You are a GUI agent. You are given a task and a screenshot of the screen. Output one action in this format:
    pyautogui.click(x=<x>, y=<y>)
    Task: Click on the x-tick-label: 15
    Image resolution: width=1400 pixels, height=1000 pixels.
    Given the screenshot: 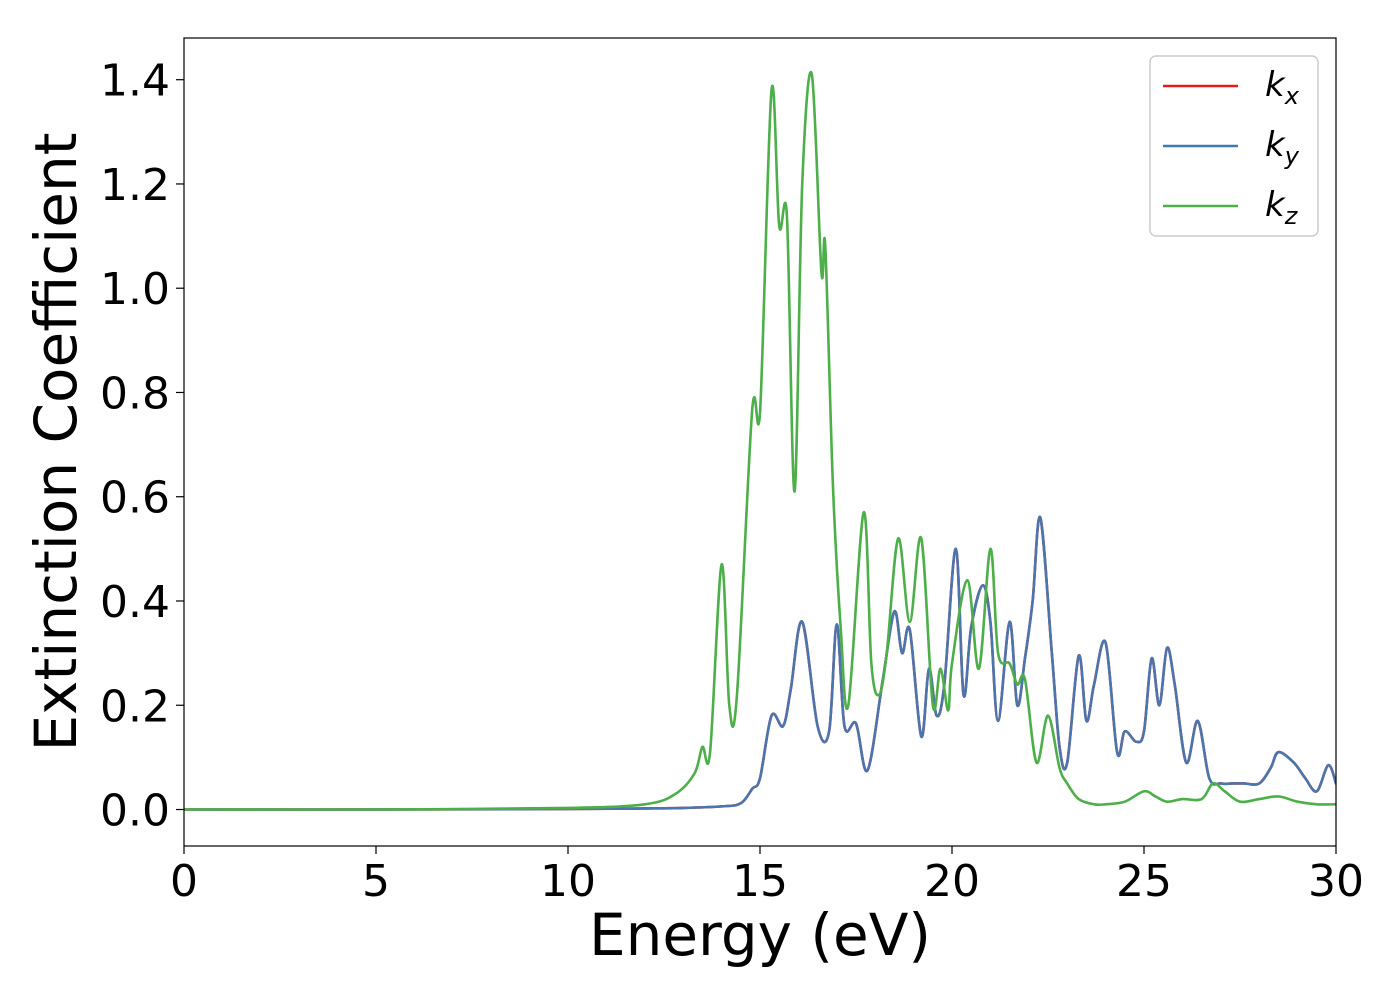 What is the action you would take?
    pyautogui.click(x=760, y=881)
    